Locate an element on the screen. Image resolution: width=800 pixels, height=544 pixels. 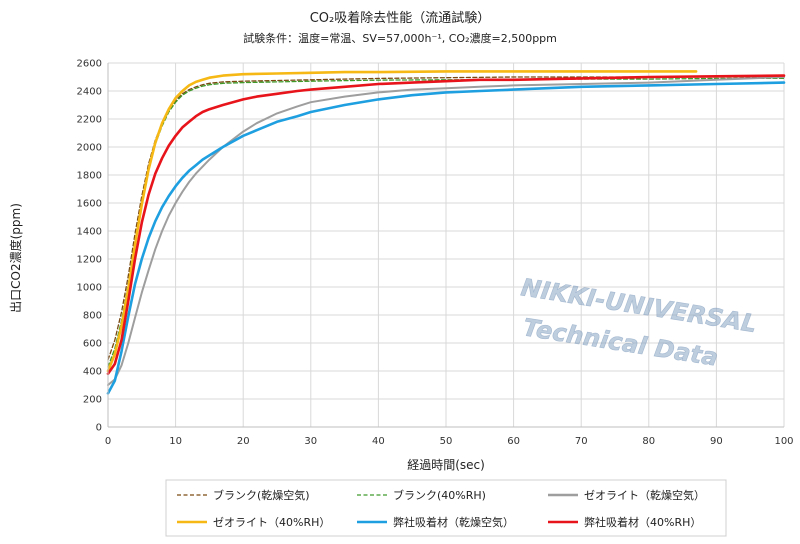
x-tick-label: 50 is located at coordinates (446, 441).